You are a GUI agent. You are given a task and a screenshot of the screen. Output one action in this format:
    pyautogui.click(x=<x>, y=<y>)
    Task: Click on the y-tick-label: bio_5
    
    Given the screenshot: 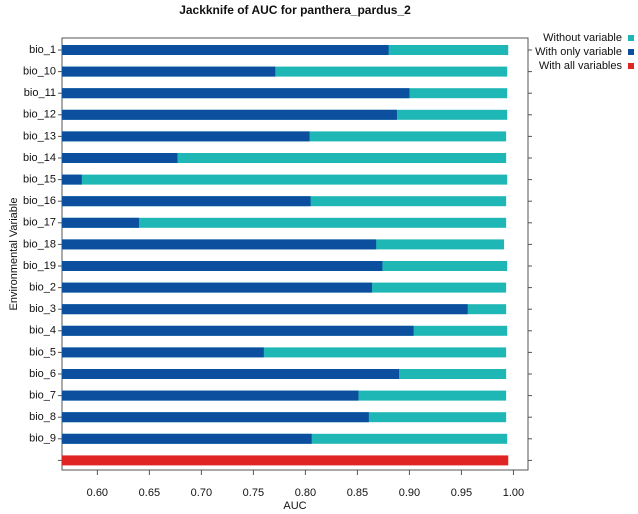 What is the action you would take?
    pyautogui.click(x=42, y=352)
    